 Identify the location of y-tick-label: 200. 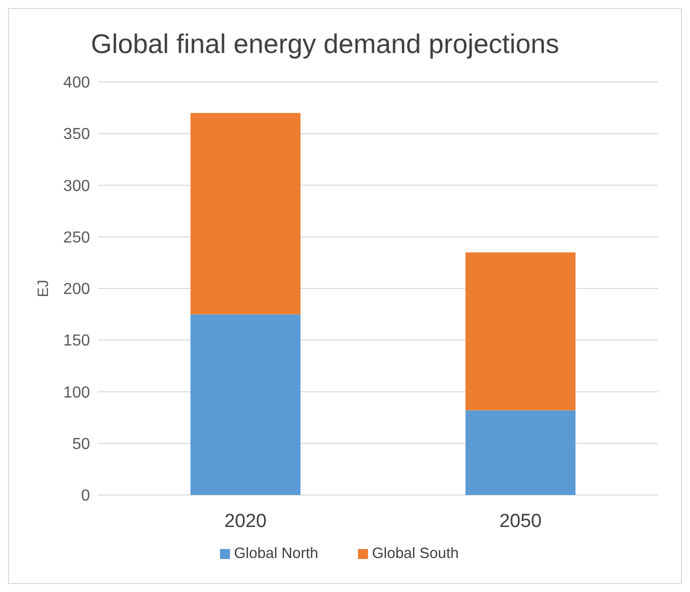
(76, 289).